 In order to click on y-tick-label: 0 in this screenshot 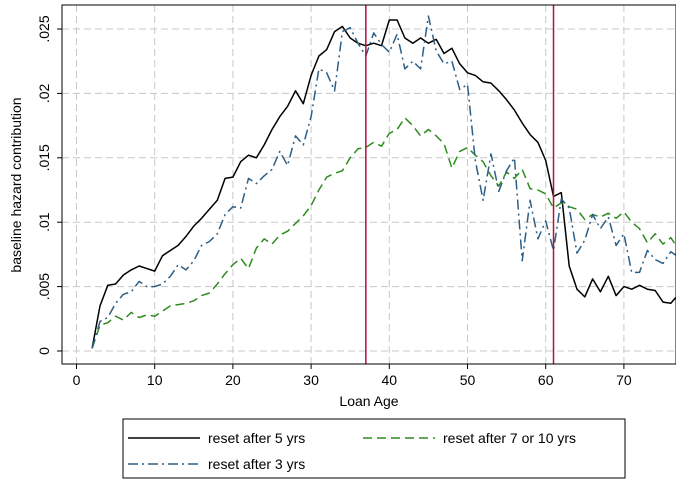, I will do `click(44, 351)`.